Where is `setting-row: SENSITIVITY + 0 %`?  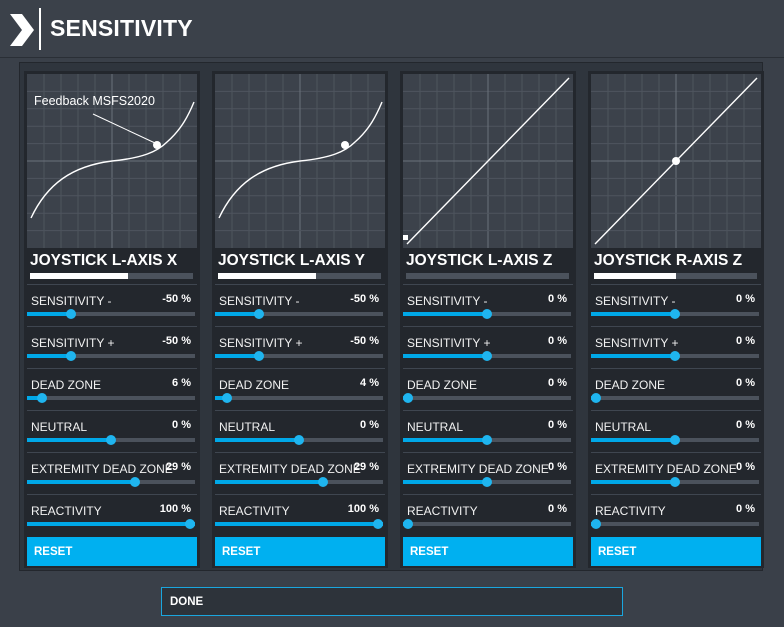
setting-row: SENSITIVITY + 0 % is located at coordinates (488, 347).